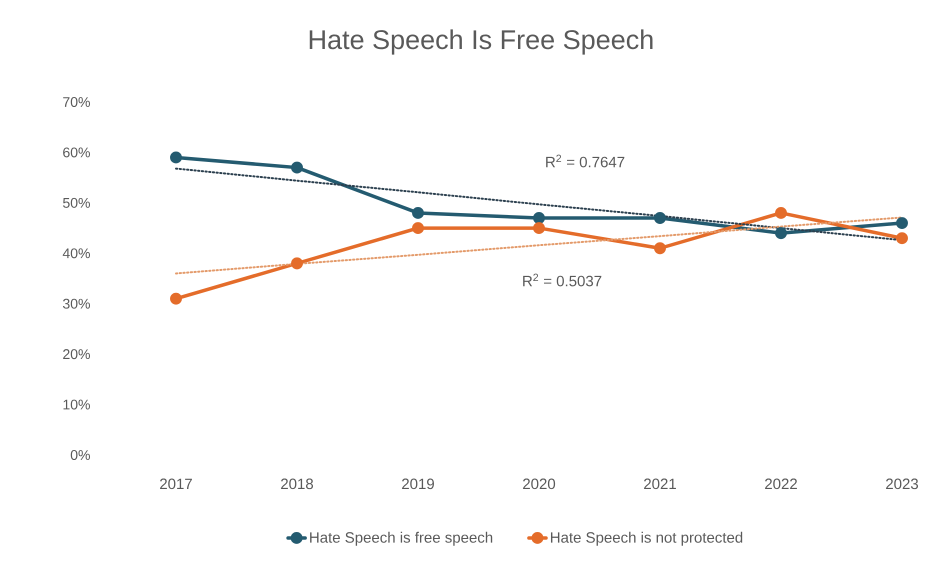  I want to click on x-tick-label: 2023, so click(902, 484).